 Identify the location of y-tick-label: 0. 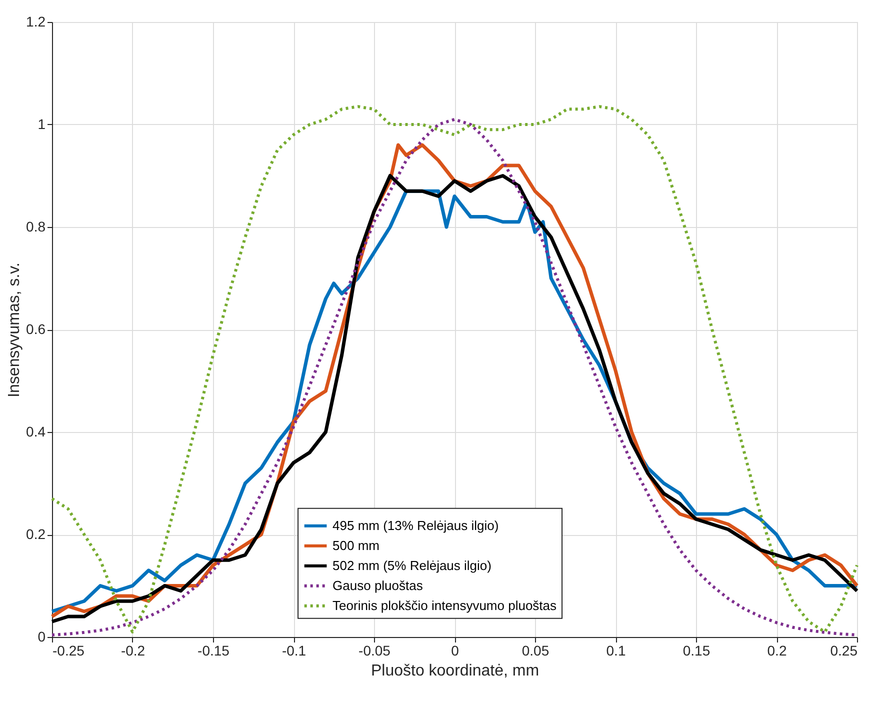
(42, 636).